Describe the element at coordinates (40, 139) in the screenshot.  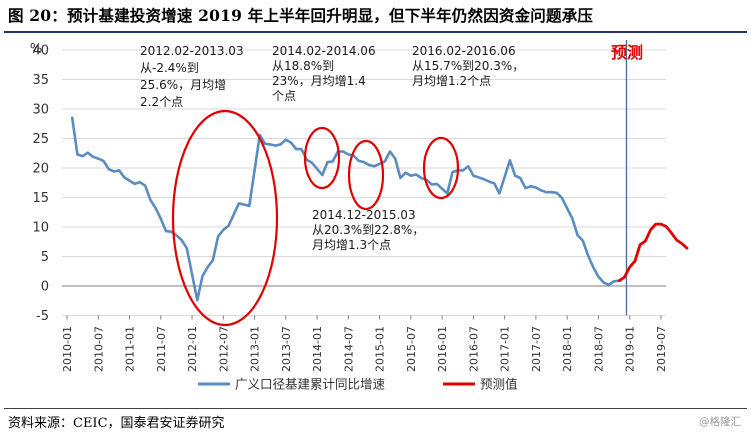
I see `y-tick-label: 25` at that location.